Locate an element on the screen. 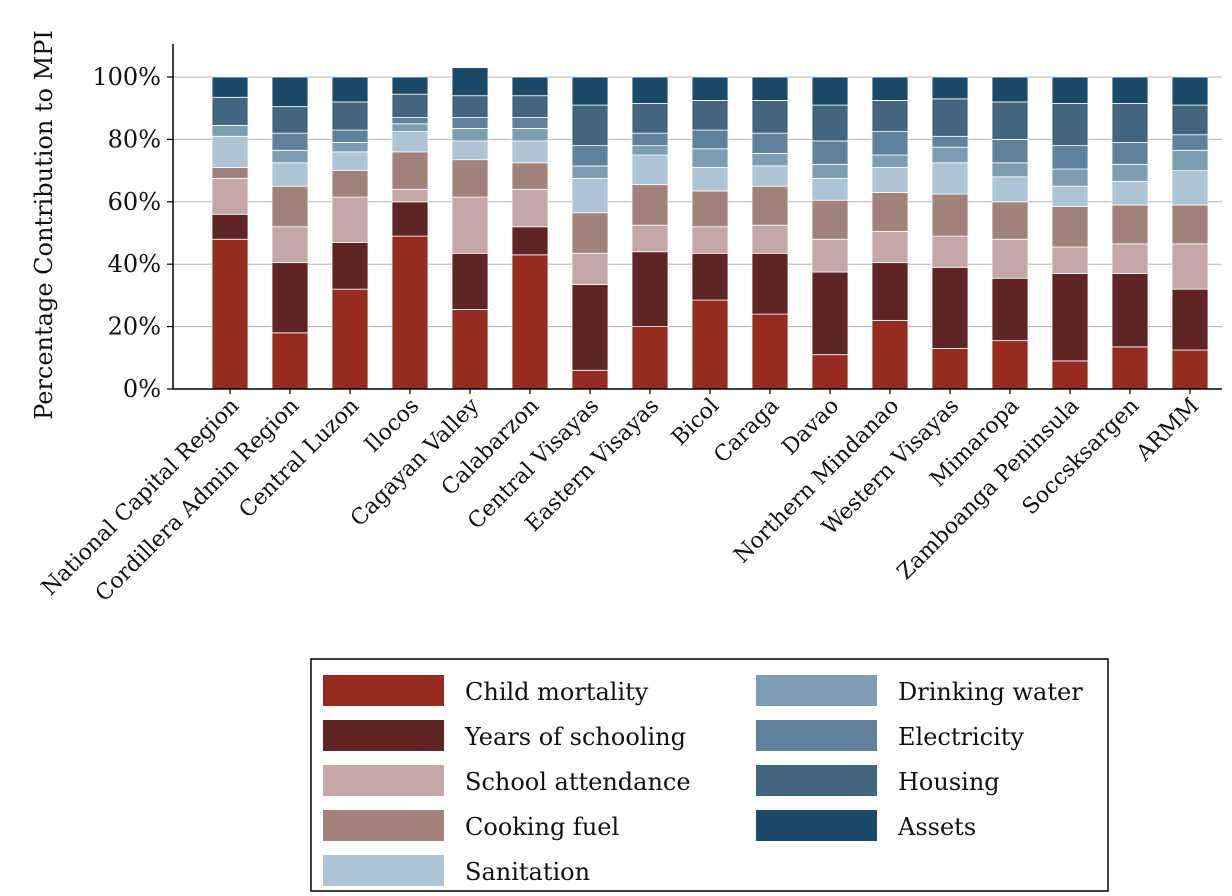 Image resolution: width=1232 pixels, height=896 pixels. legend-label: Electricity is located at coordinates (961, 737).